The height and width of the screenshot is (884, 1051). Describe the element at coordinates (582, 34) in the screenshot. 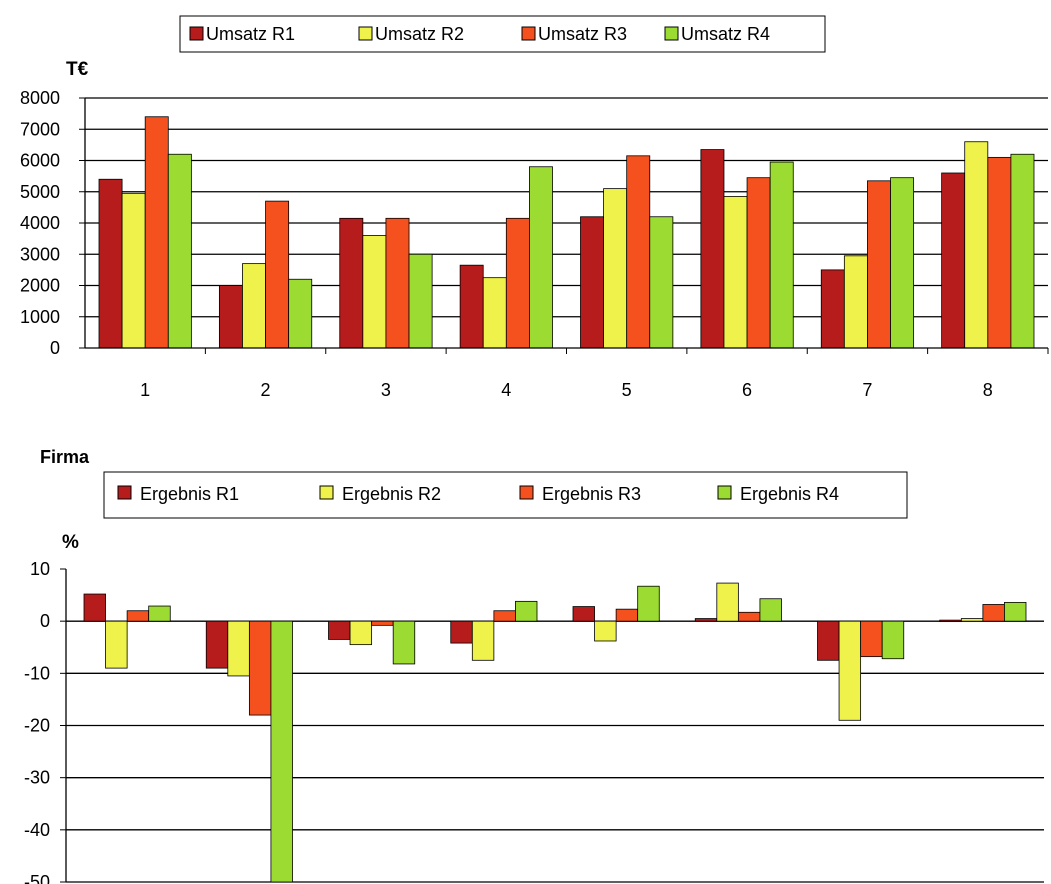

I see `umsatz-legend-label-r3: Umsatz R3` at that location.